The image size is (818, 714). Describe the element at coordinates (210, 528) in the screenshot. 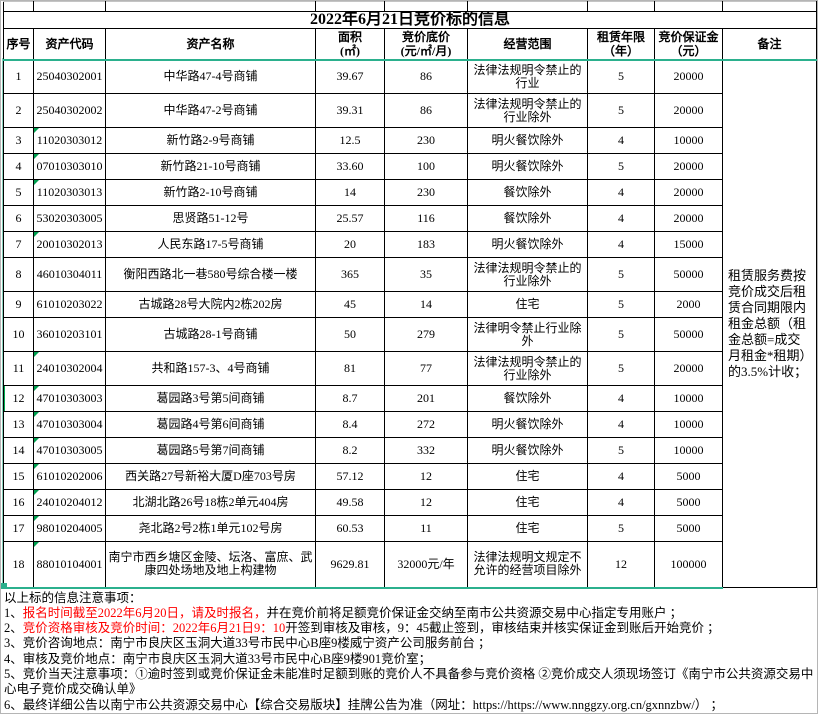

I see `cell-name: 尧北路2号2栋1单元102号房` at that location.